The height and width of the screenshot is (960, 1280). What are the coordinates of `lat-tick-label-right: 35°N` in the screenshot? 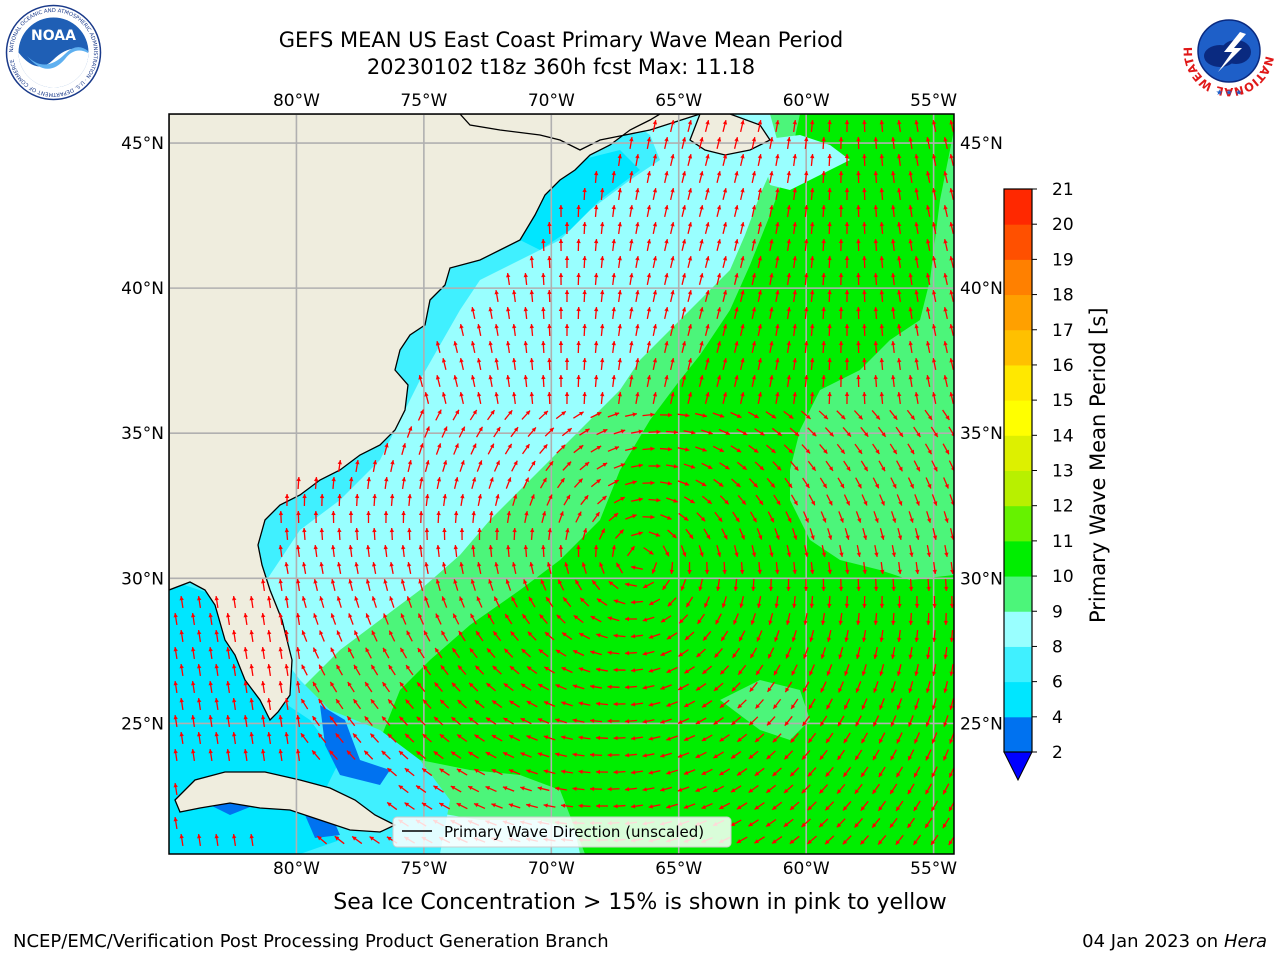 It's located at (981, 434).